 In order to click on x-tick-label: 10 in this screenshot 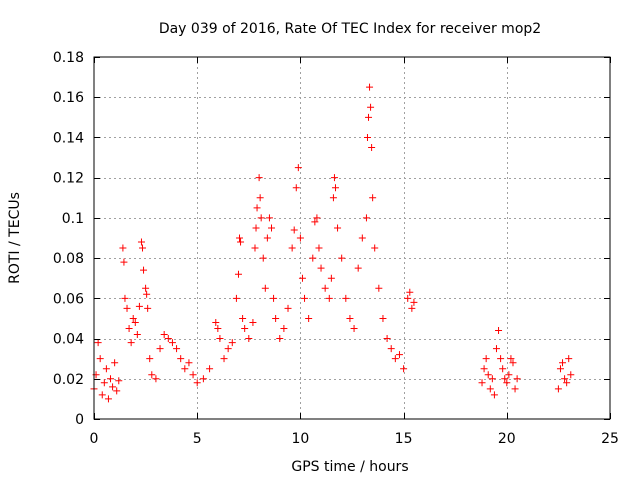, I will do `click(300, 439)`.